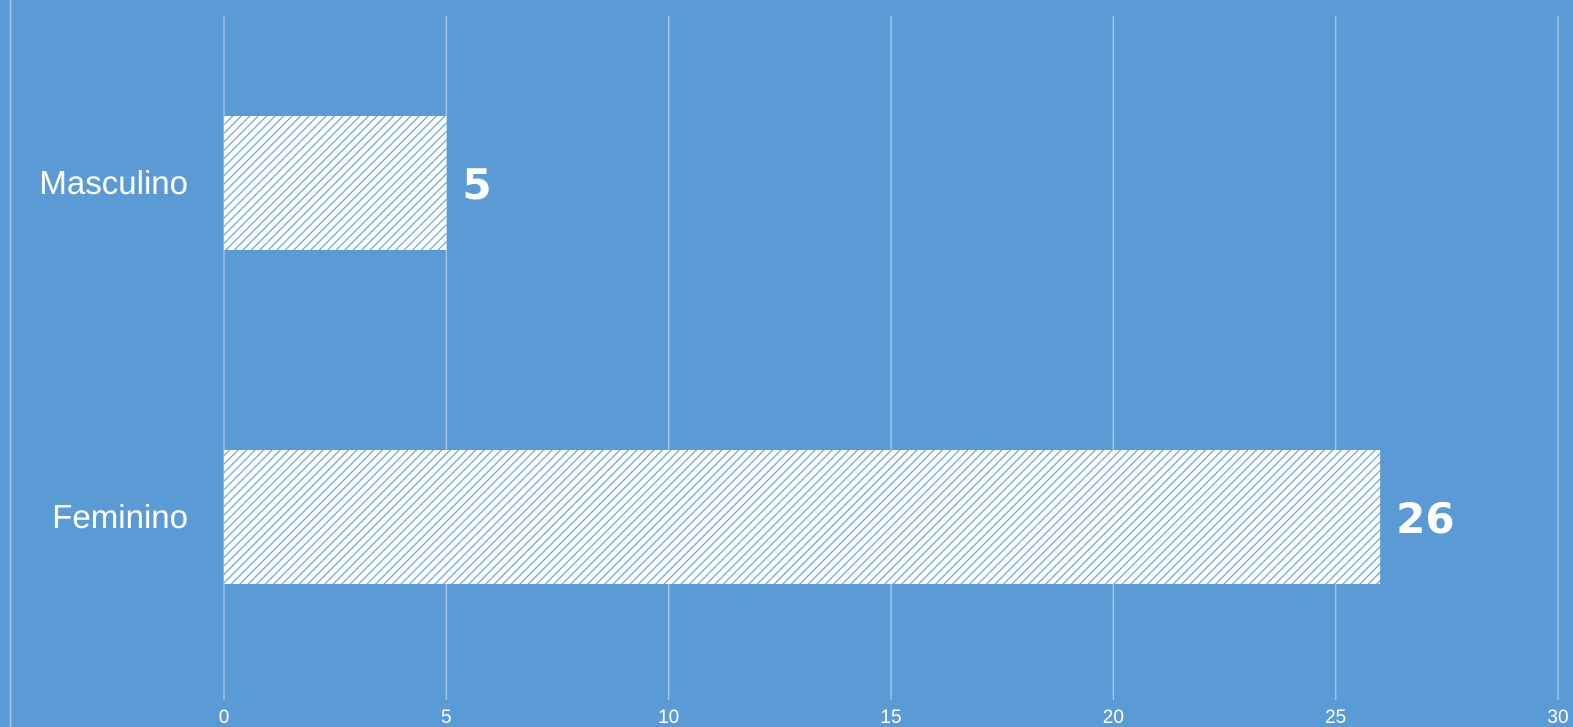 Image resolution: width=1573 pixels, height=727 pixels. Describe the element at coordinates (446, 717) in the screenshot. I see `x-tick-label: 5` at that location.